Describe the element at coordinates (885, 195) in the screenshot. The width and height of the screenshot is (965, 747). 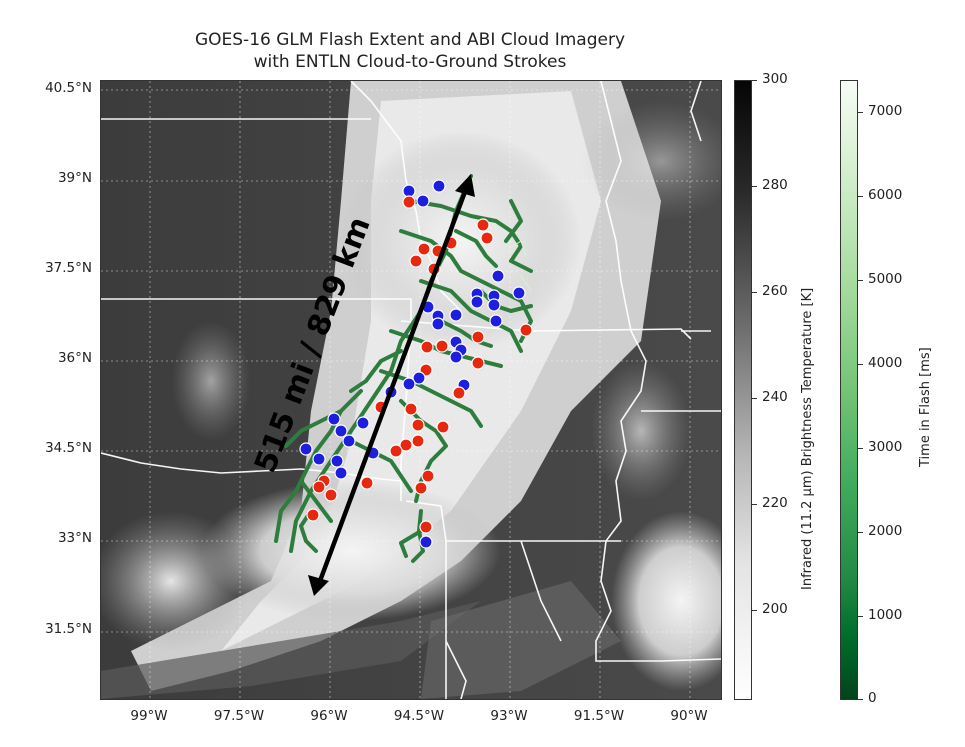
I see `flash-tick-6000: 6000` at that location.